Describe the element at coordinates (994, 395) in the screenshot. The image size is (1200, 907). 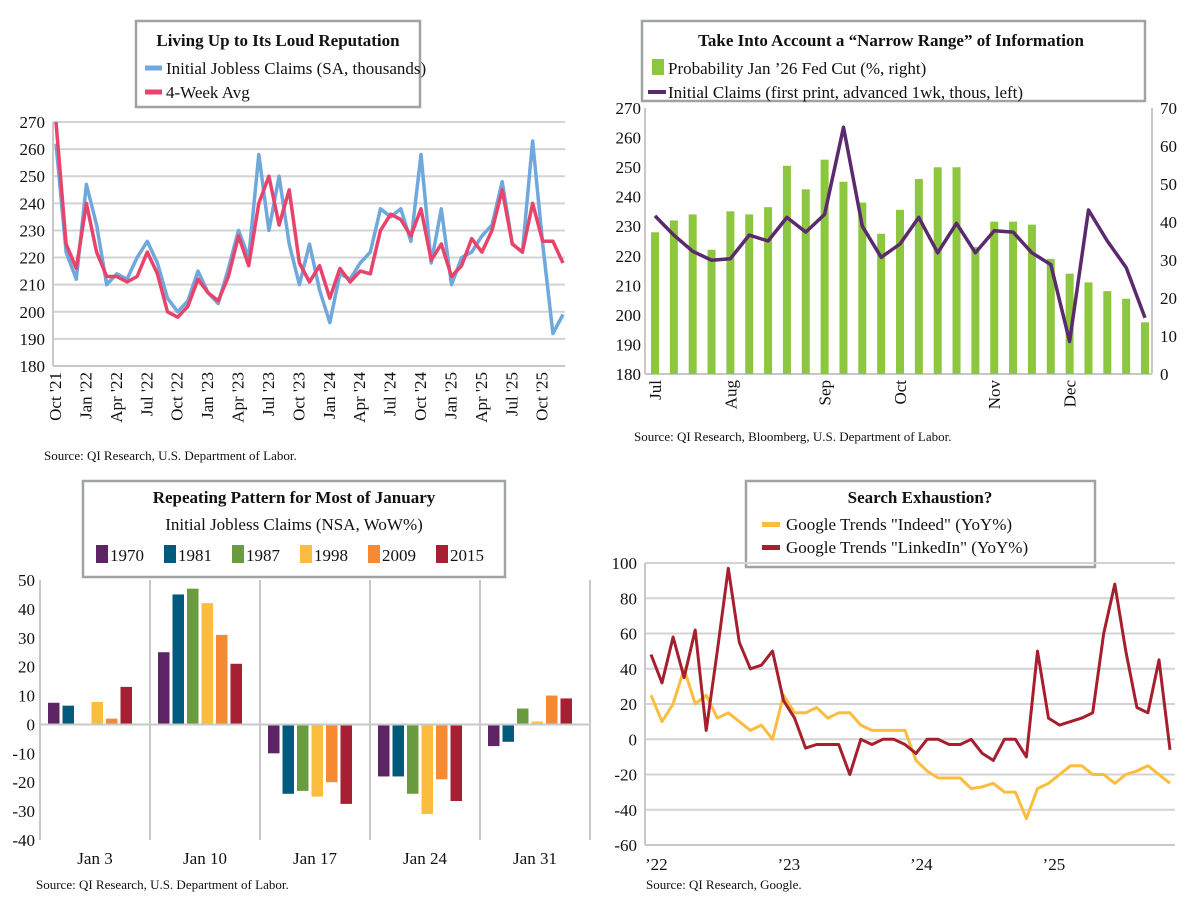
I see `x-tick-label: Nov` at that location.